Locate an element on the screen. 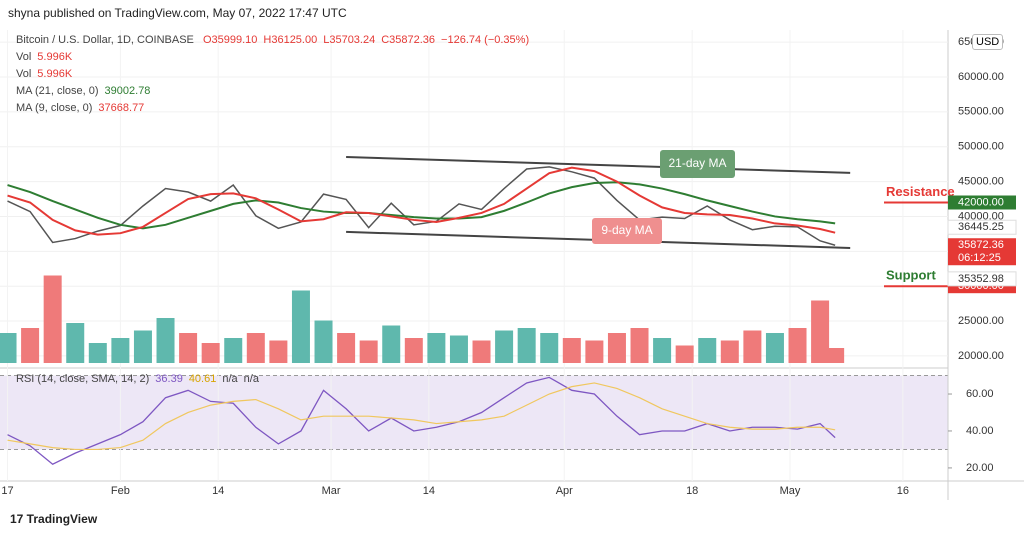 This screenshot has height=536, width=1024. rsi-tick-label: 40.00 is located at coordinates (980, 431).